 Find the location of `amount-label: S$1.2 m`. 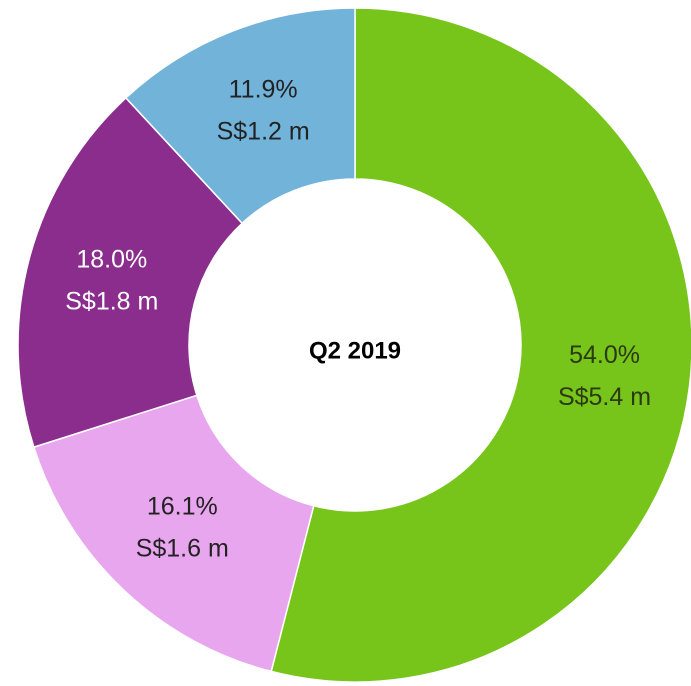

amount-label: S$1.2 m is located at coordinates (263, 131).